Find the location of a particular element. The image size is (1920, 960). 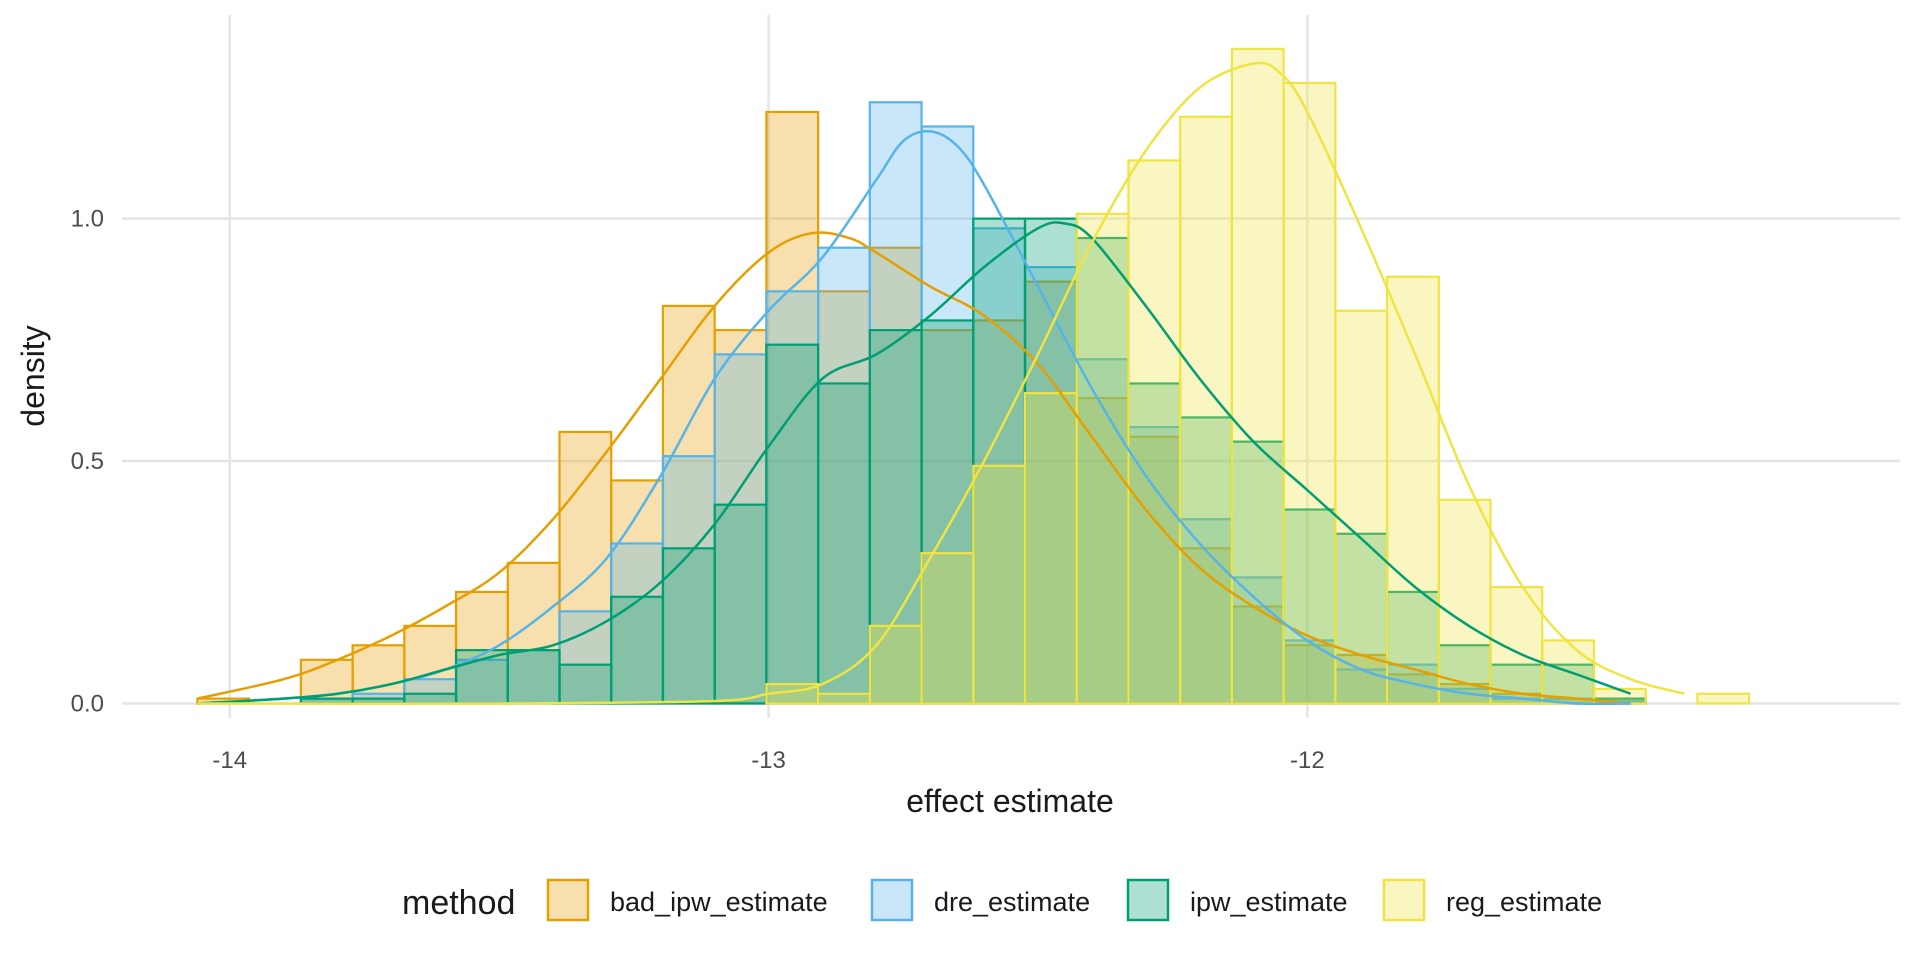

legend-title: method is located at coordinates (458, 903).